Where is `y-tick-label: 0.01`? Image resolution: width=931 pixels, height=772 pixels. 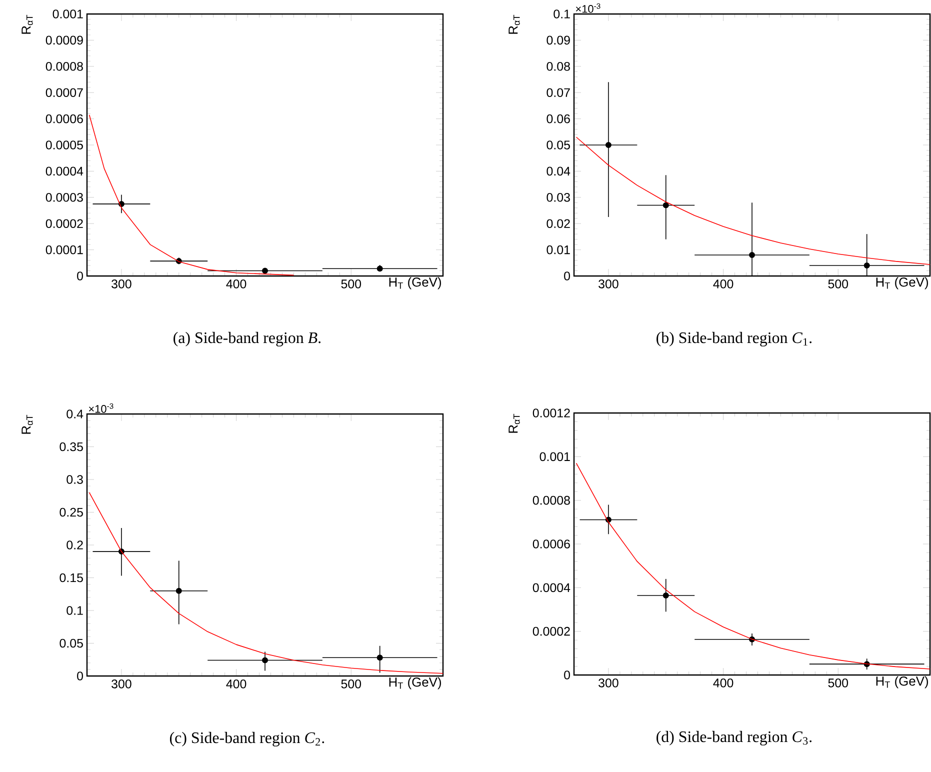 y-tick-label: 0.01 is located at coordinates (558, 249).